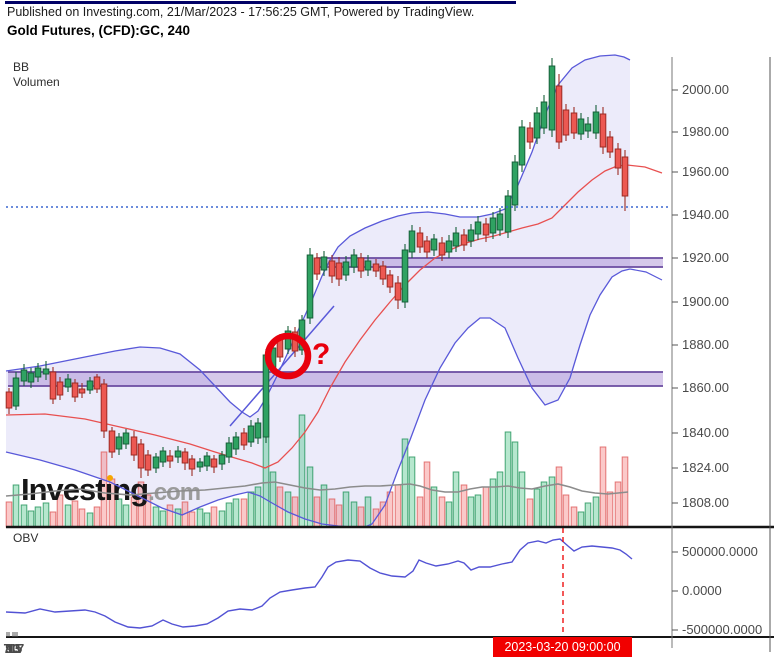 This screenshot has height=664, width=777. I want to click on question-mark-annotation: ?, so click(321, 354).